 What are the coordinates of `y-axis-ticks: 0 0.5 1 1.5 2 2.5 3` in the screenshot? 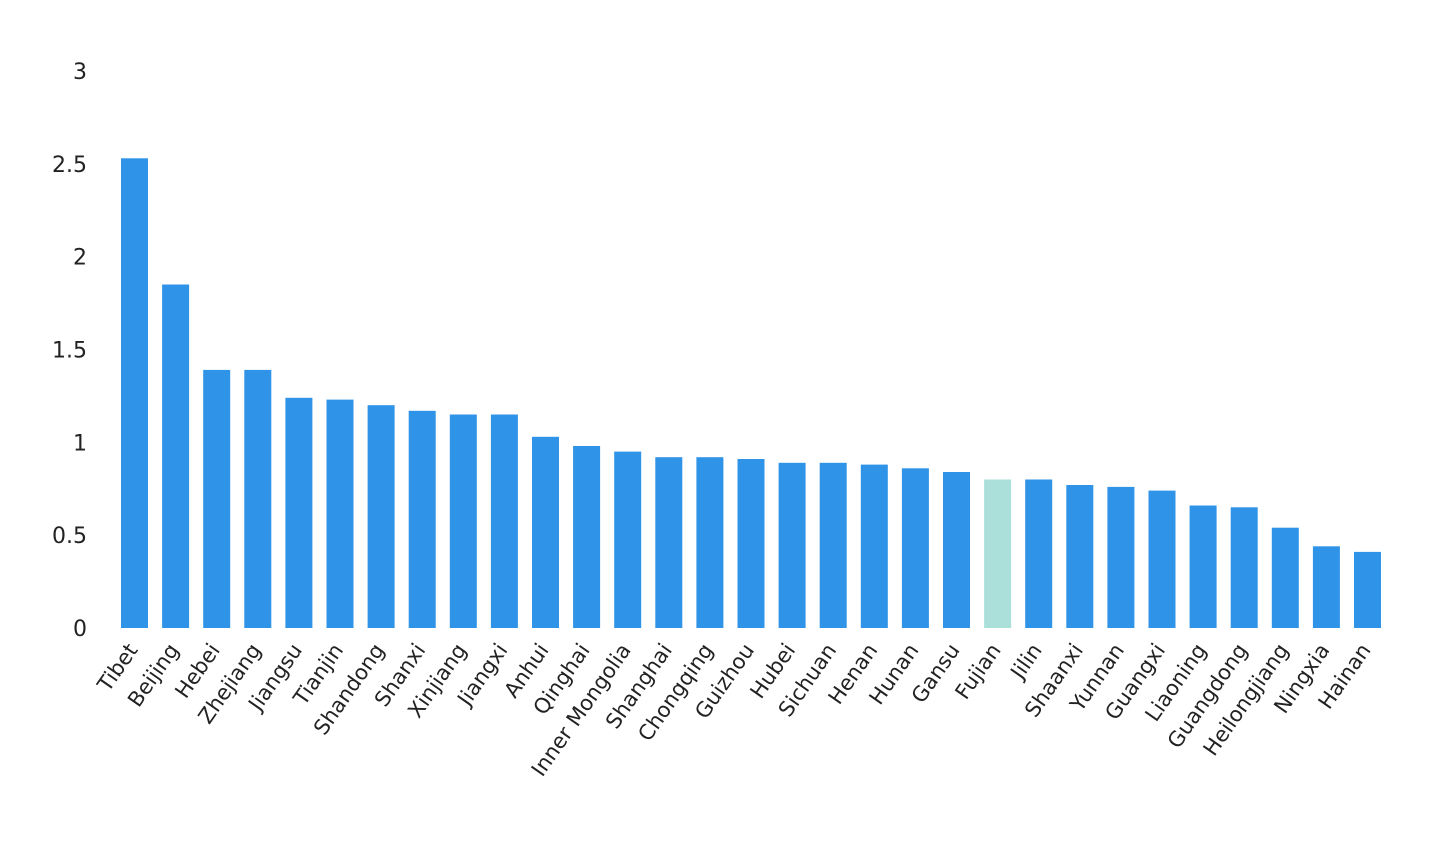 It's located at (69, 351).